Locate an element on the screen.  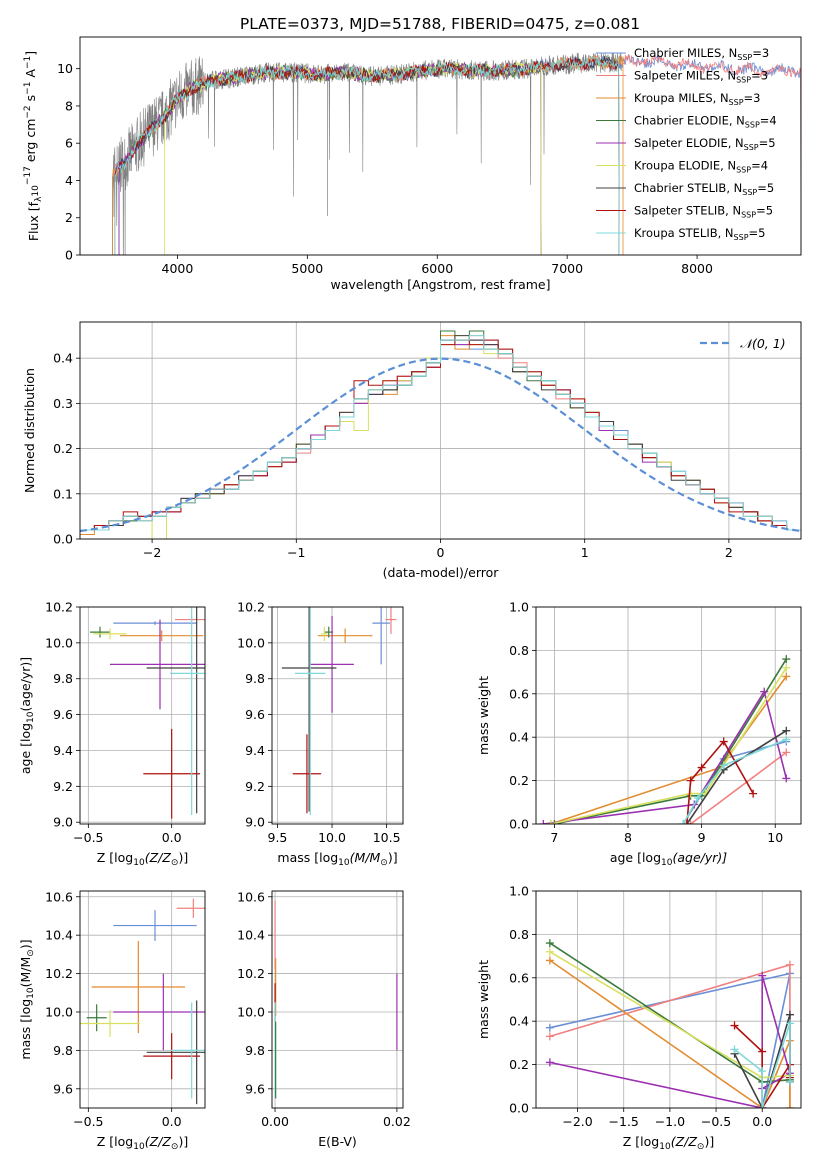
x-tick-label: 0.00 is located at coordinates (275, 1121).